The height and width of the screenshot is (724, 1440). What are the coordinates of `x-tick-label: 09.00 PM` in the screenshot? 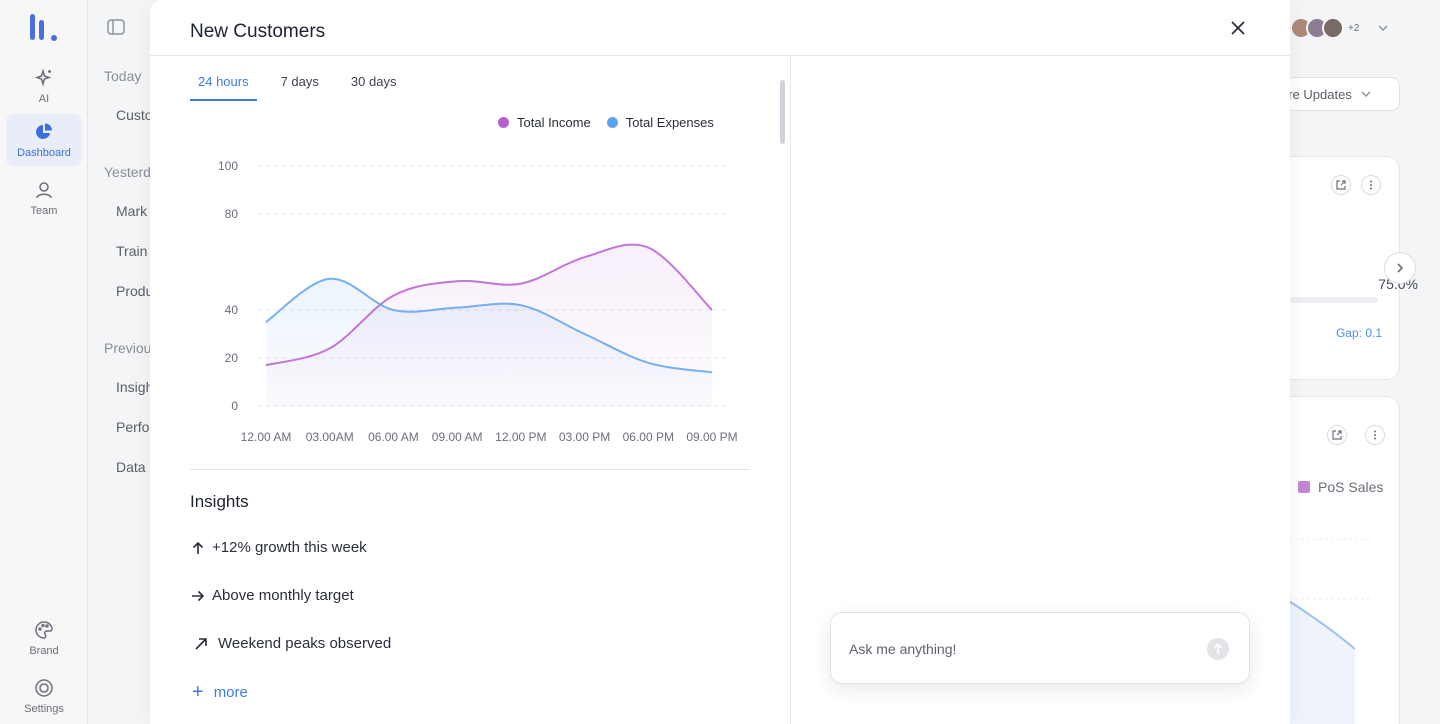 It's located at (711, 437).